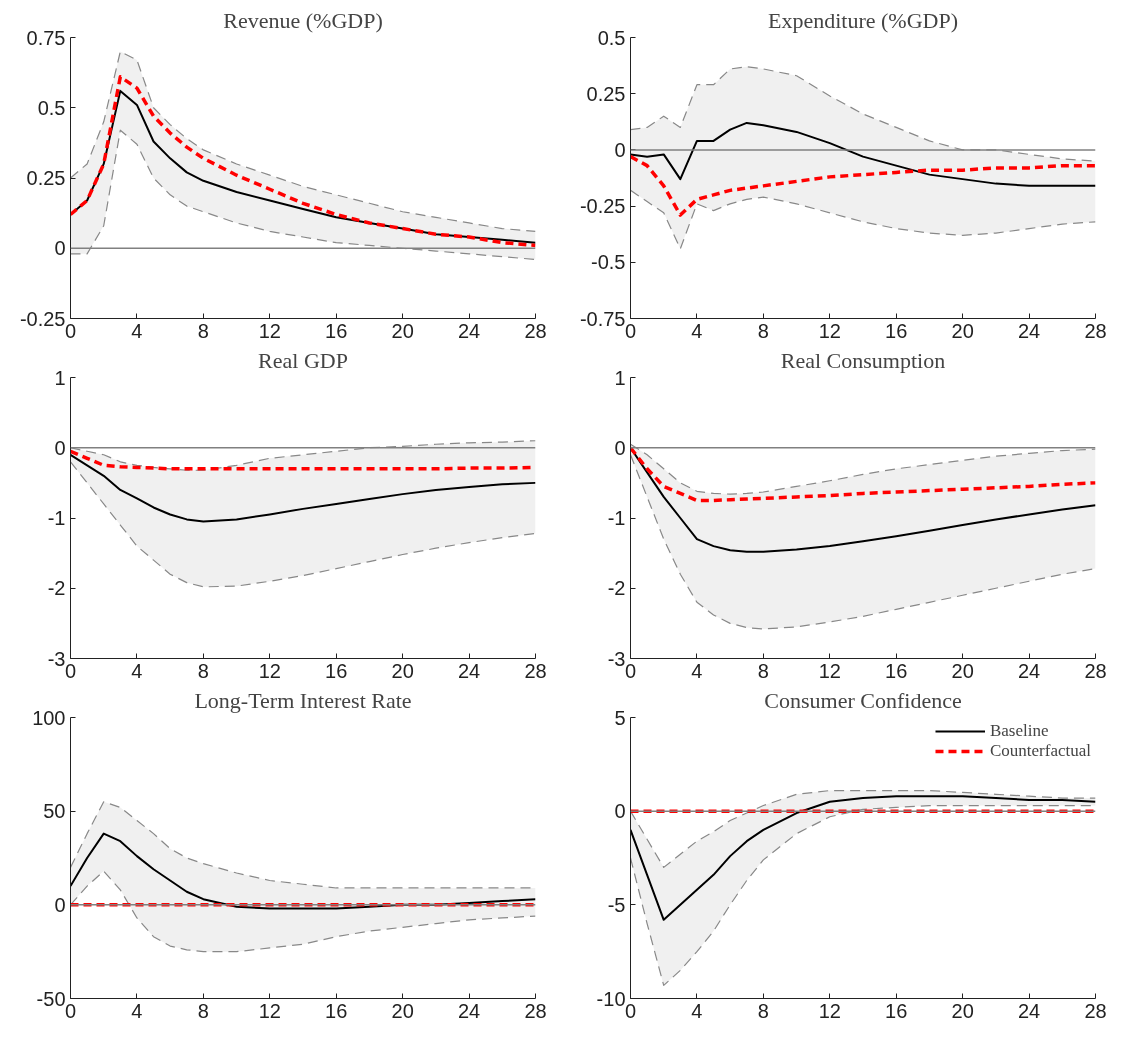 The image size is (1146, 1056). I want to click on y-tick-label: -5, so click(616, 904).